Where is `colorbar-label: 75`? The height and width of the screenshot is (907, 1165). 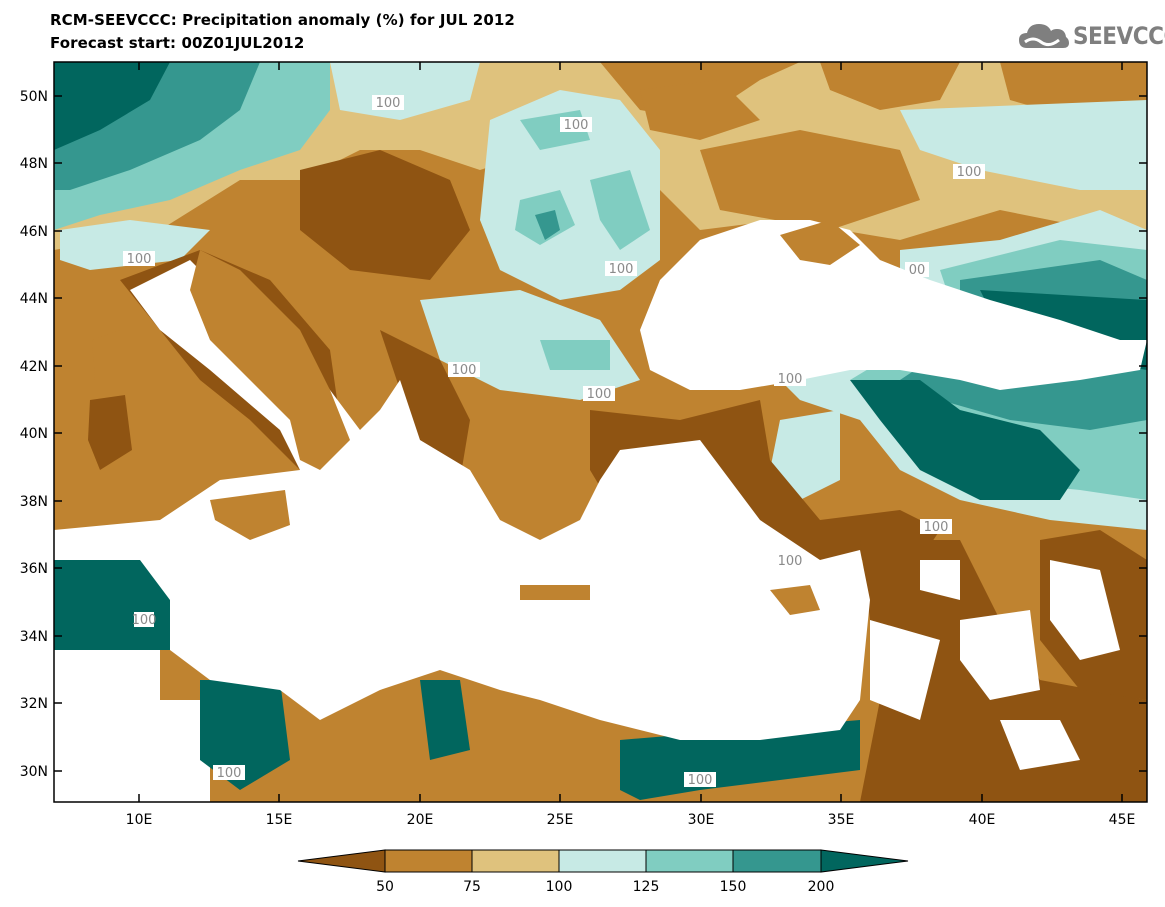 colorbar-label: 75 is located at coordinates (472, 887).